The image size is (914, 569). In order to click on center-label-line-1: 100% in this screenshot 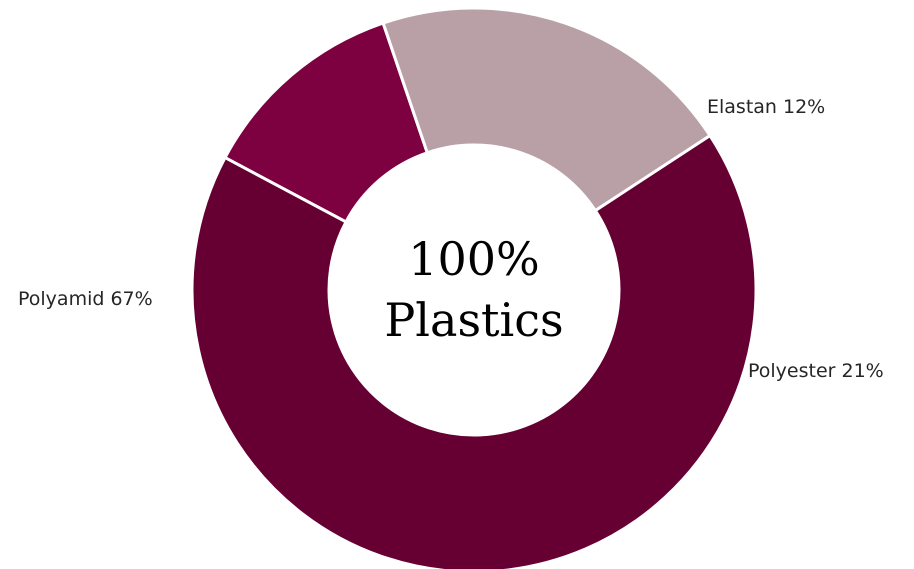, I will do `click(474, 259)`.